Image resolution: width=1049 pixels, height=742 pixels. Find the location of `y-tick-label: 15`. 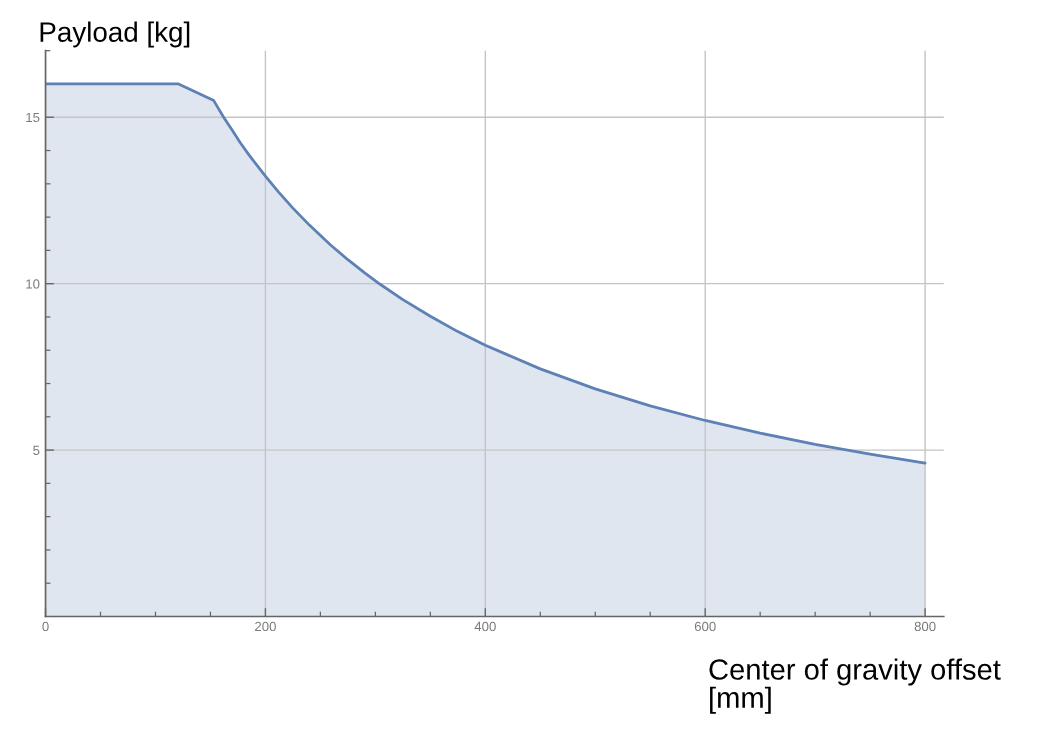

y-tick-label: 15 is located at coordinates (33, 117).